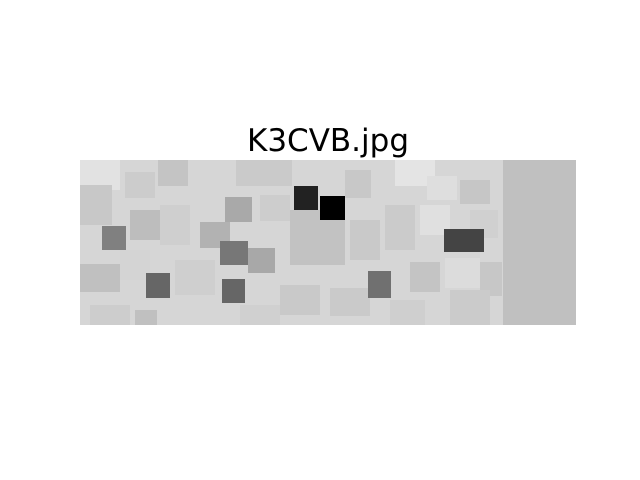 The height and width of the screenshot is (480, 640). What do you see at coordinates (328, 141) in the screenshot?
I see `image-title: K3CVB.jpg` at bounding box center [328, 141].